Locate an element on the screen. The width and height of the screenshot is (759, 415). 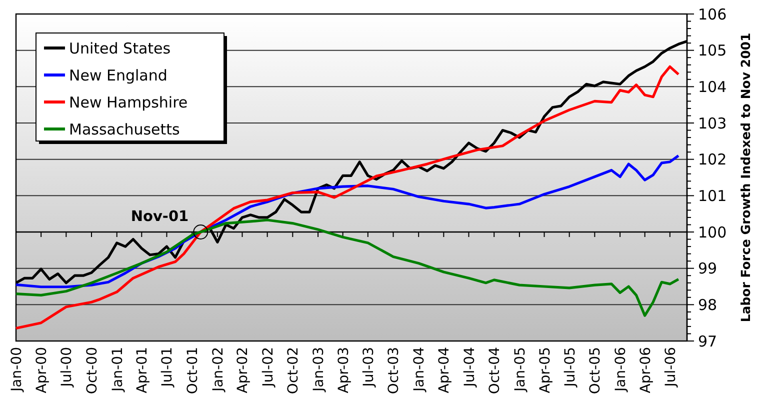
annotation: Nov-01 is located at coordinates (159, 217).